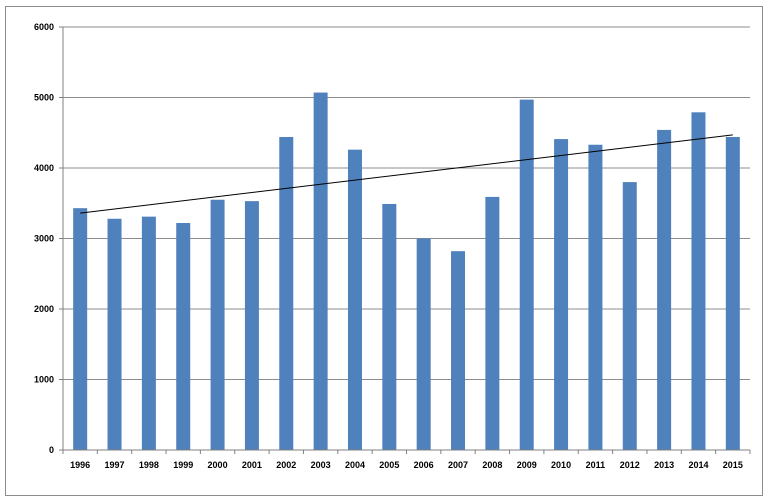  Describe the element at coordinates (698, 465) in the screenshot. I see `x-tick-label: 2014` at that location.